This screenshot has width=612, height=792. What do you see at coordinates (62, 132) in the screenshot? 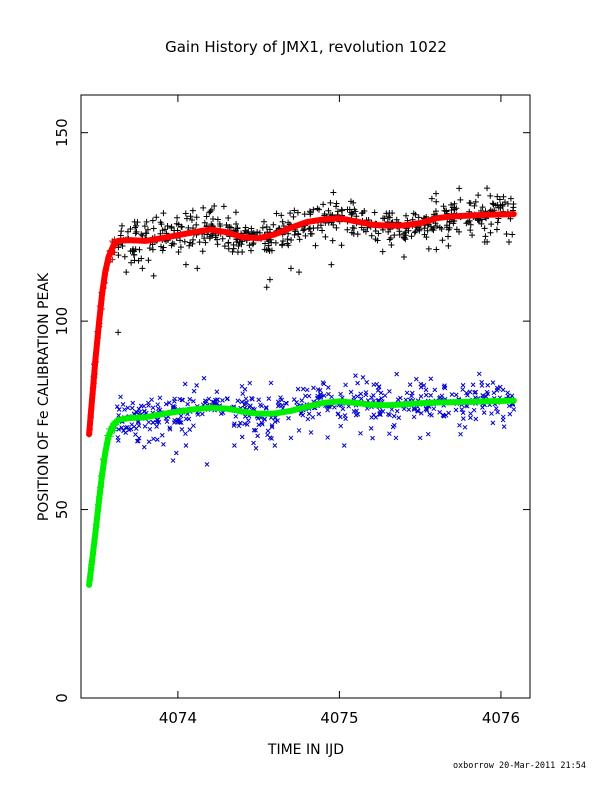
I see `y-tick-label: 150` at bounding box center [62, 132].